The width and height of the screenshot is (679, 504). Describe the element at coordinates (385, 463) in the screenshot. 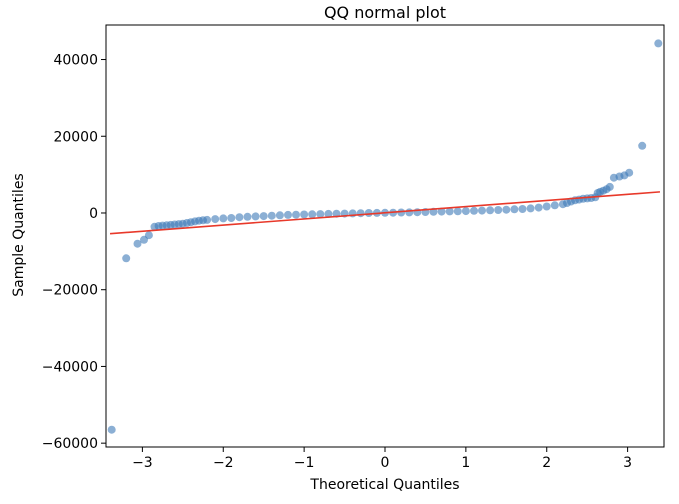

I see `x-tick-label: 0` at that location.